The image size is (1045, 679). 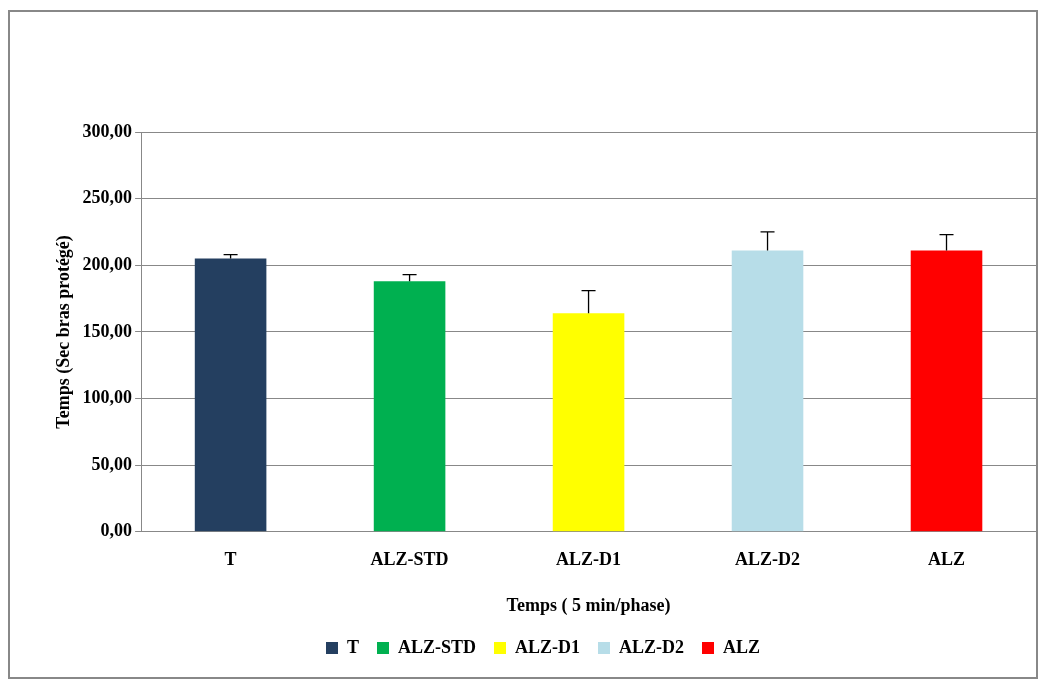 I want to click on y-tick-label: 0,00, so click(x=116, y=530).